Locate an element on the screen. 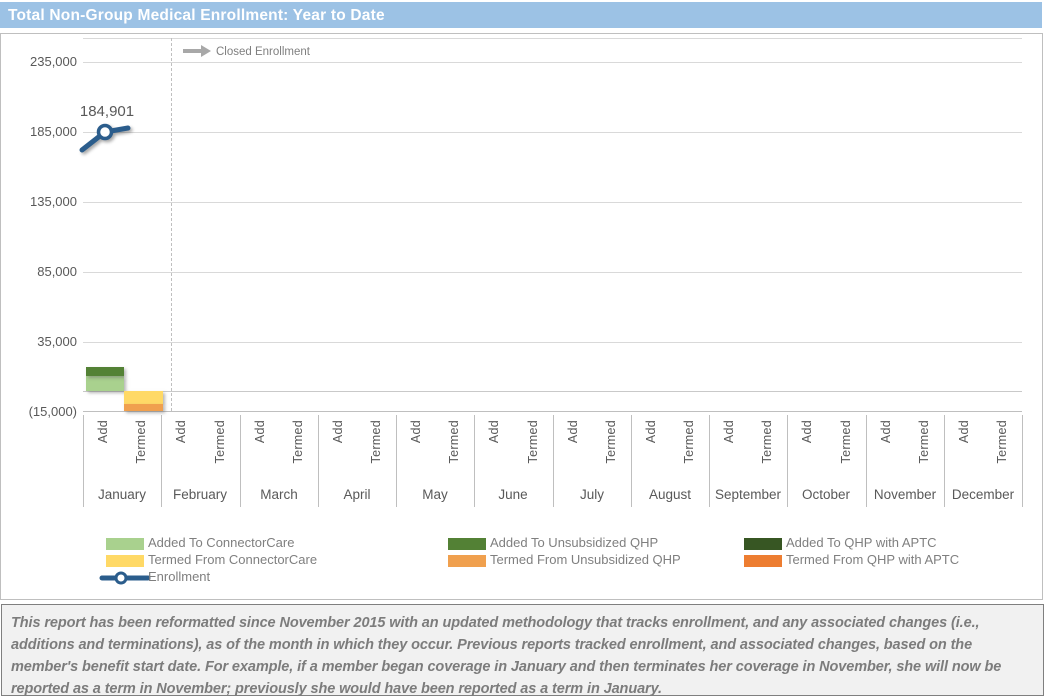 The width and height of the screenshot is (1045, 698). y-axis-tick-label: 85,000 is located at coordinates (57, 271).